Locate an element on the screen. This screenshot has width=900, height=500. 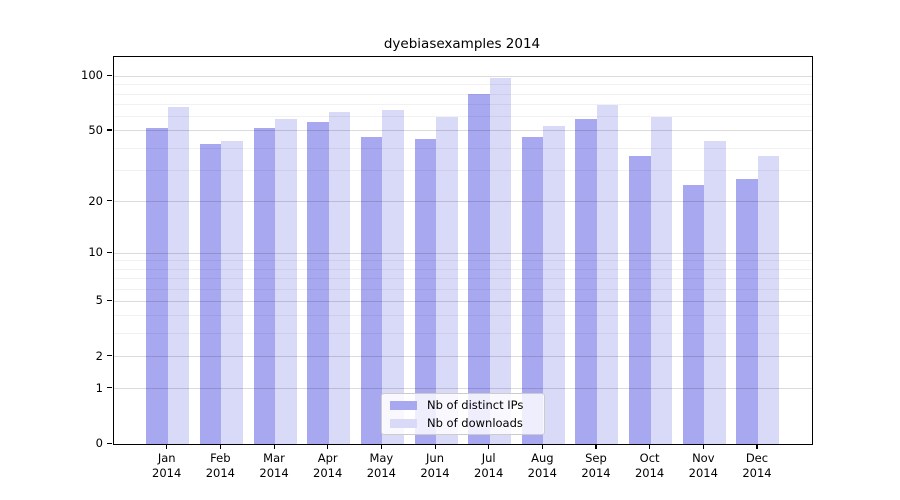
bar-nov-distinct-ips is located at coordinates (693, 314).